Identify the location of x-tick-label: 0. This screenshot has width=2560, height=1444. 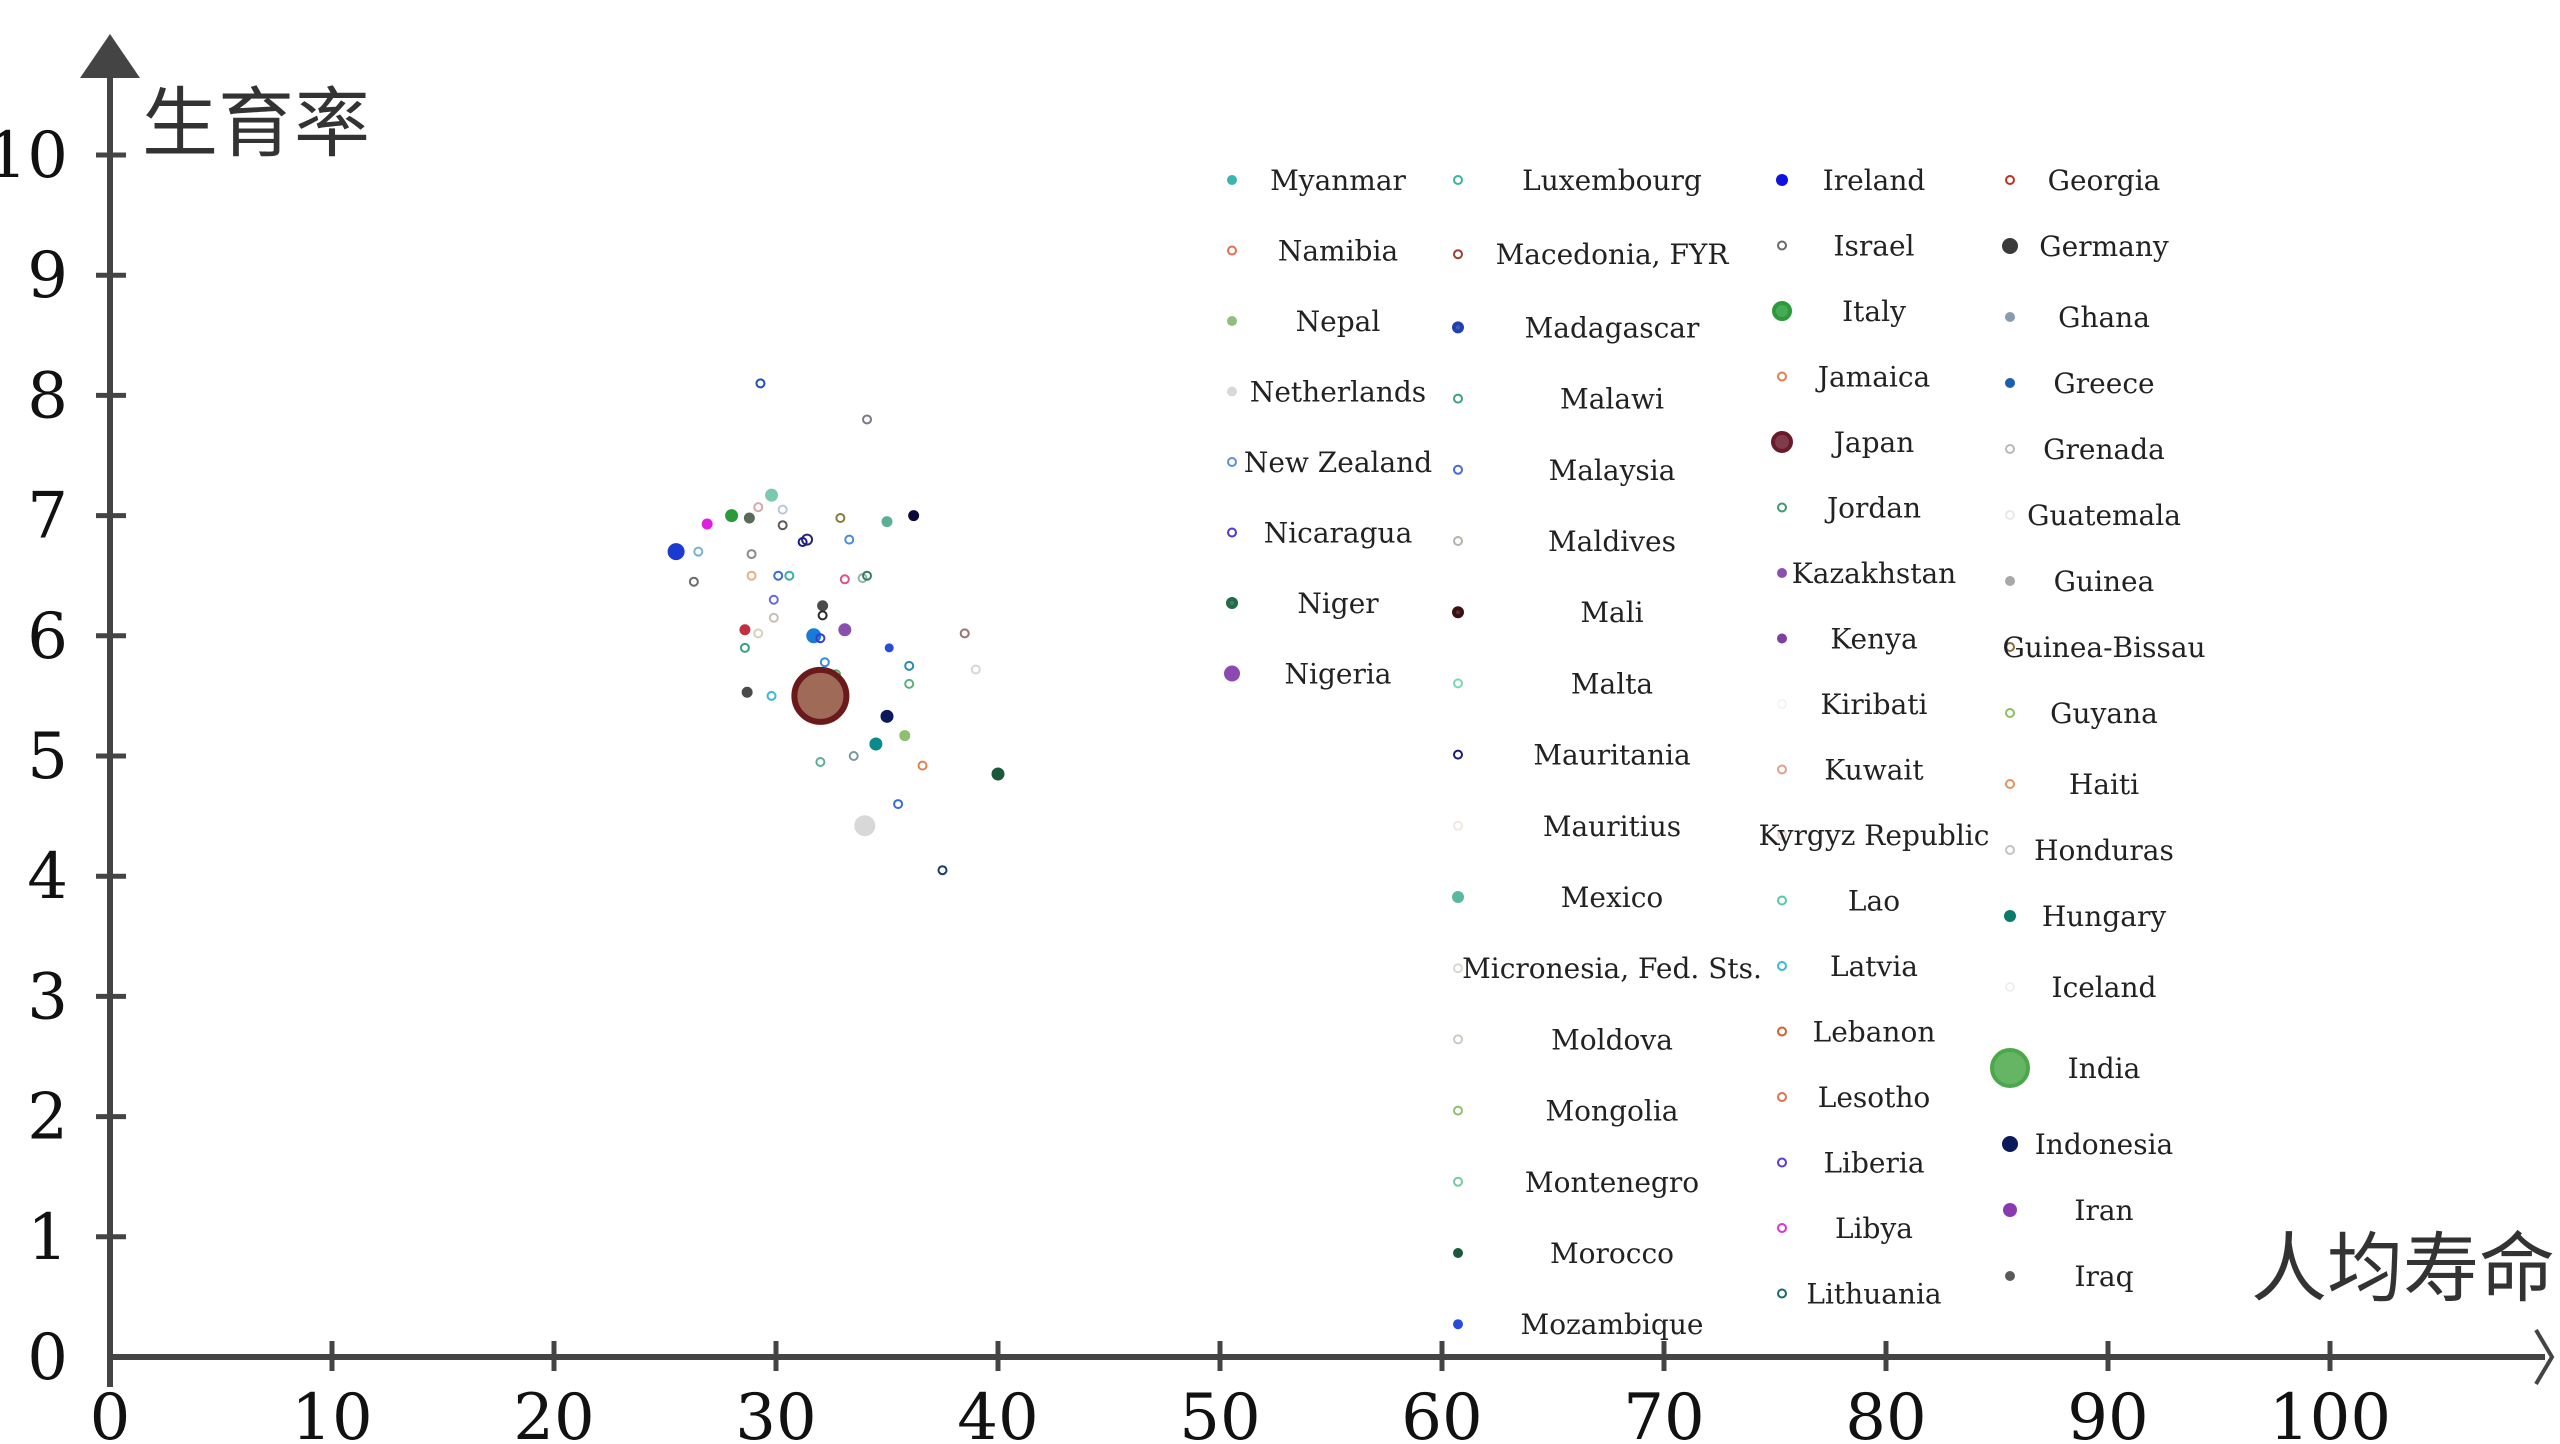
(110, 1410).